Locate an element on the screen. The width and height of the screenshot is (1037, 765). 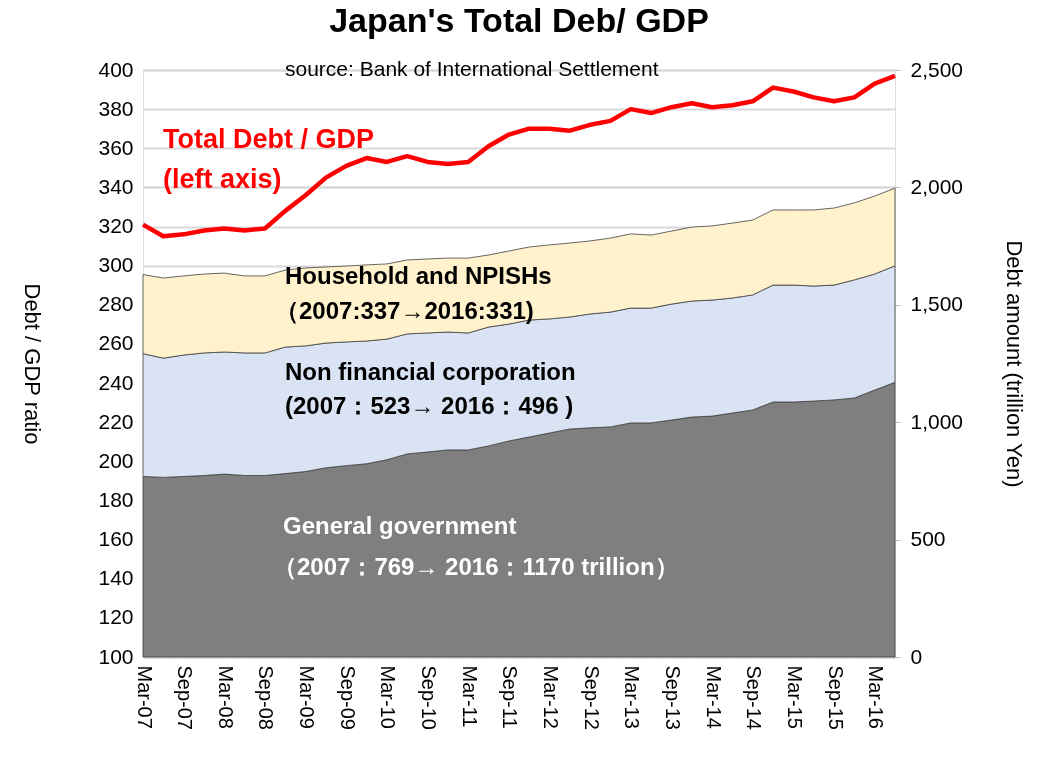
y-tick-label: 200 is located at coordinates (116, 460).